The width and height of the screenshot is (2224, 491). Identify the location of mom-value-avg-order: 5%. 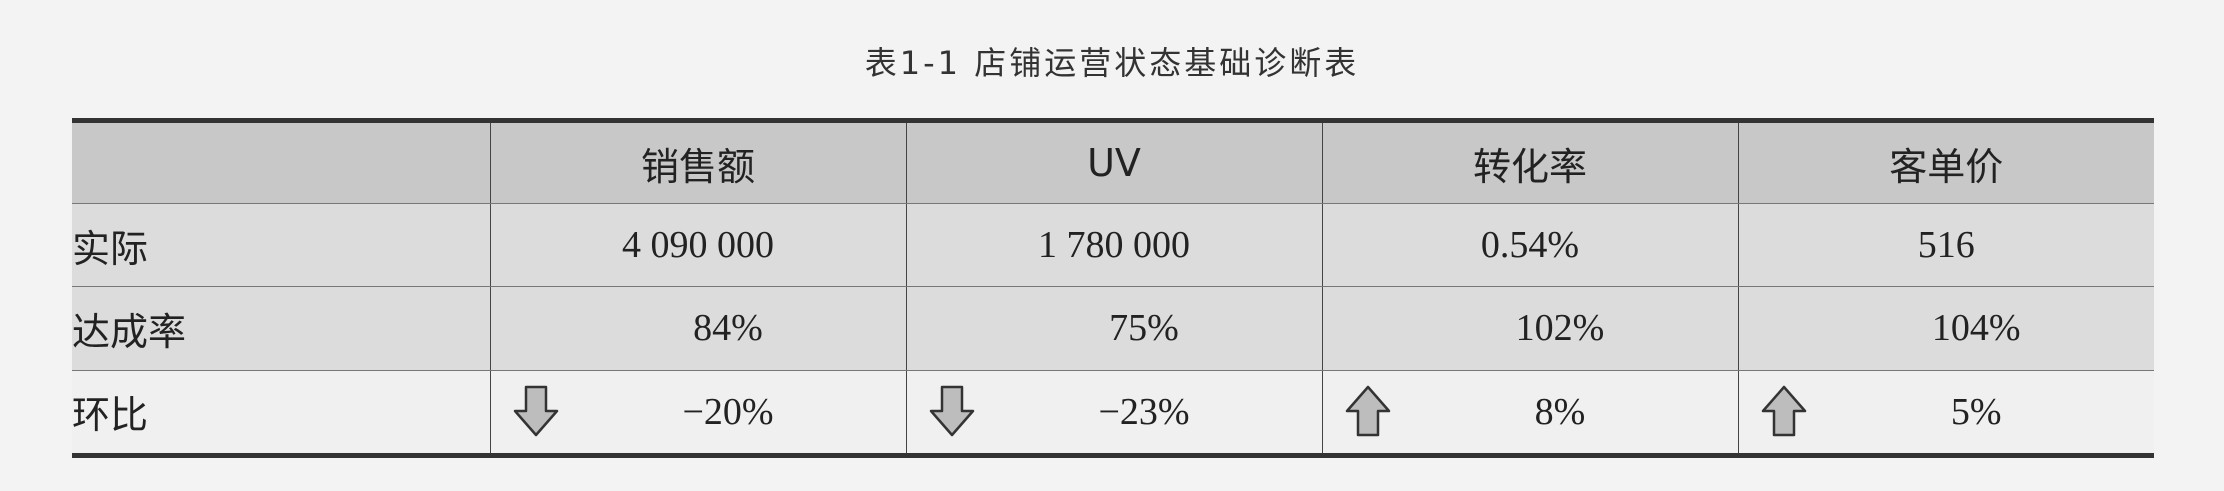
(1976, 411).